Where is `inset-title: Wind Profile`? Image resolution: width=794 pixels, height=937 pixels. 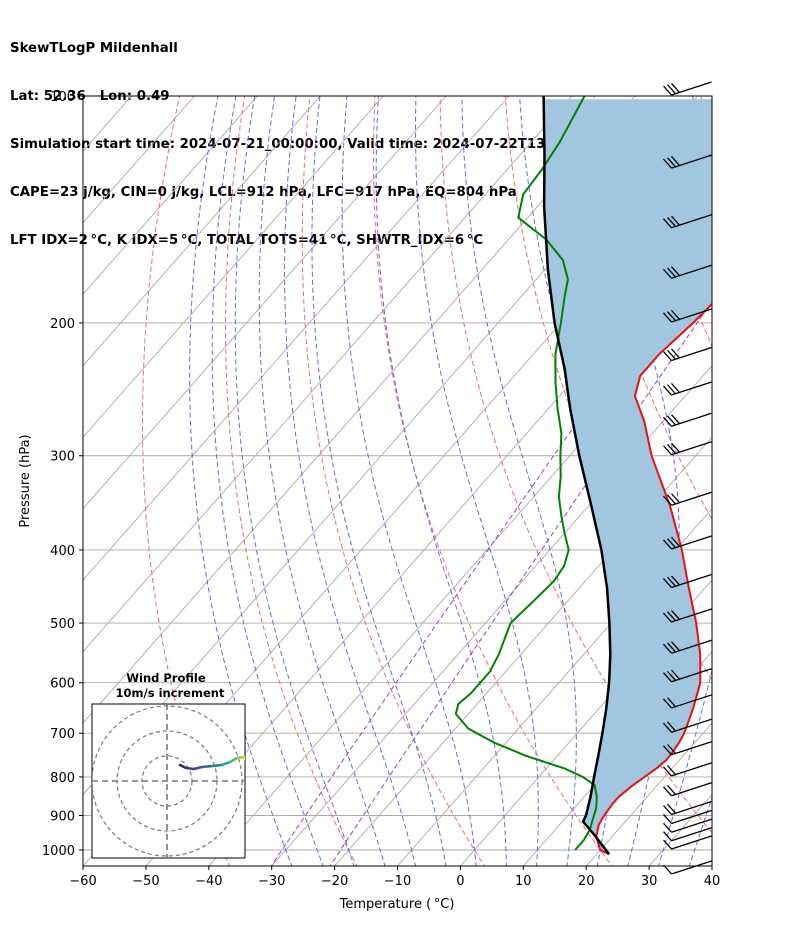 inset-title: Wind Profile is located at coordinates (166, 678).